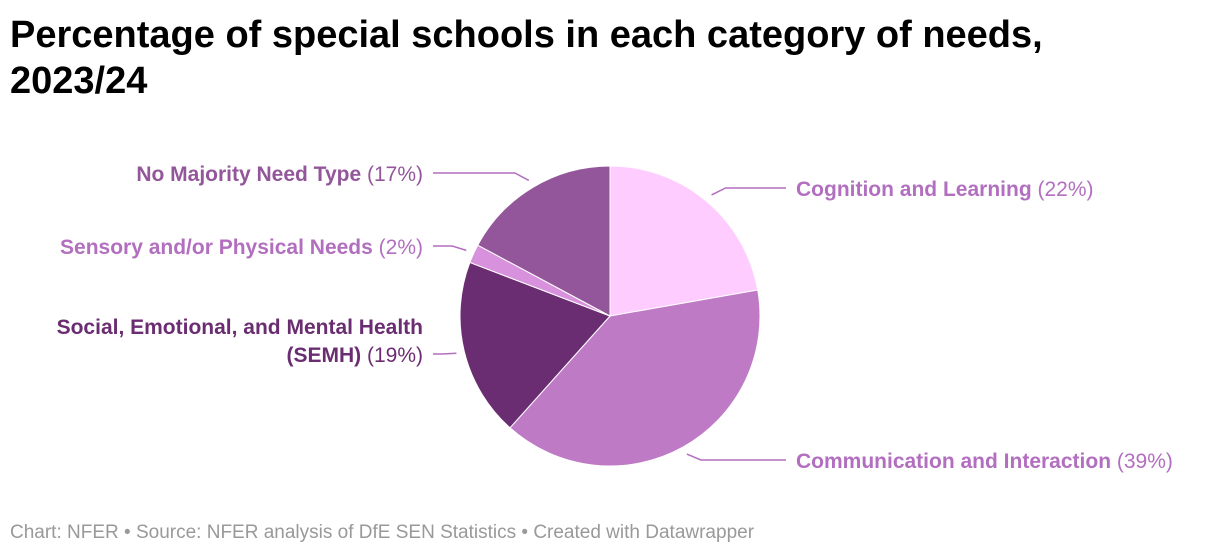  Describe the element at coordinates (392, 174) in the screenshot. I see `slice-label-value: (17%)` at that location.